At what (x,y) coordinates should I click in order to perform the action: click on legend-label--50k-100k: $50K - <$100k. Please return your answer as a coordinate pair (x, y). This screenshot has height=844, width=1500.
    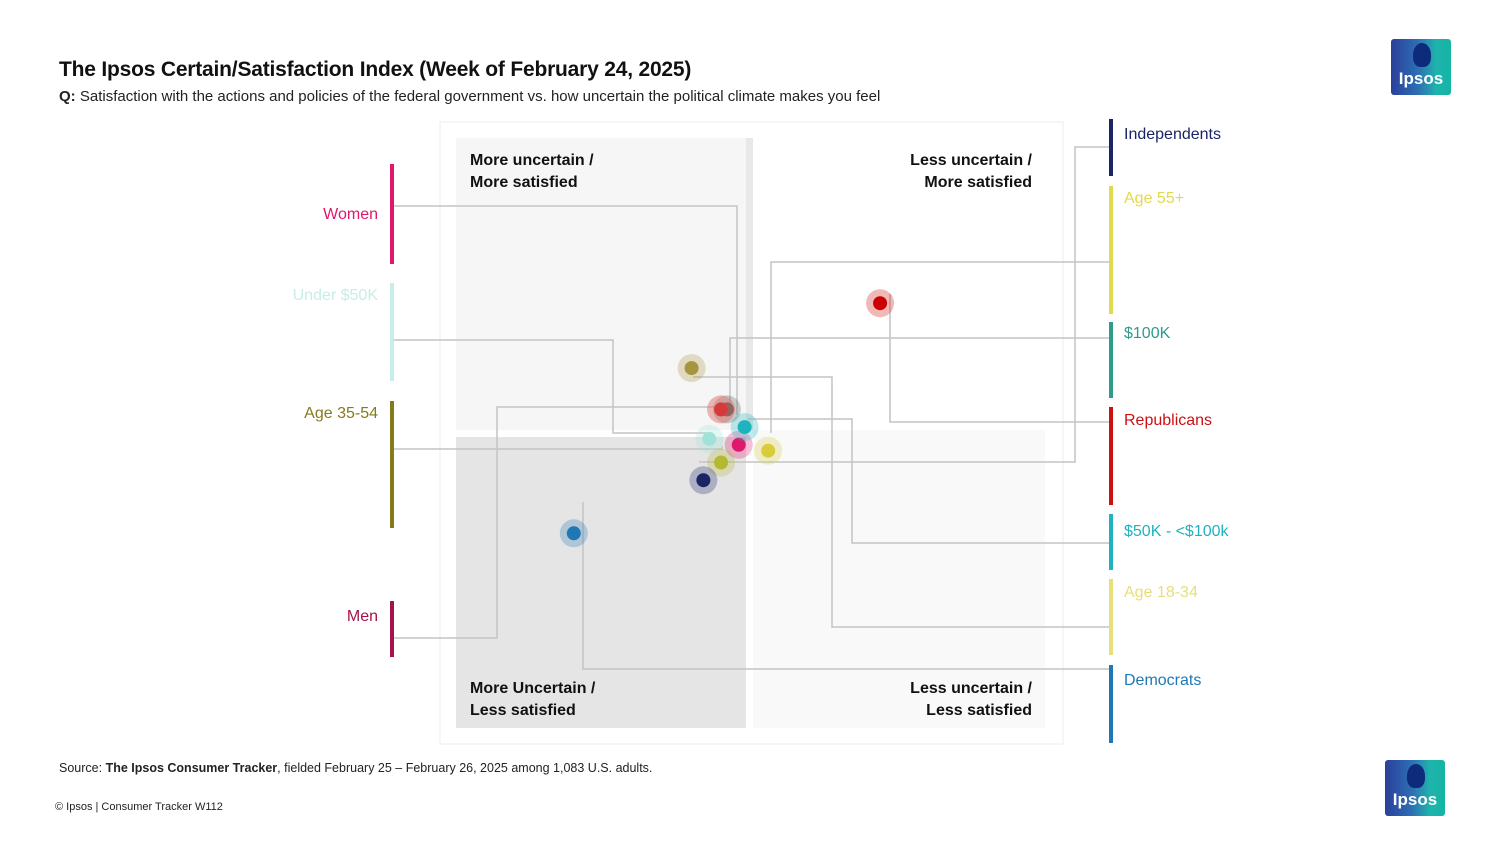
    Looking at the image, I should click on (1177, 531).